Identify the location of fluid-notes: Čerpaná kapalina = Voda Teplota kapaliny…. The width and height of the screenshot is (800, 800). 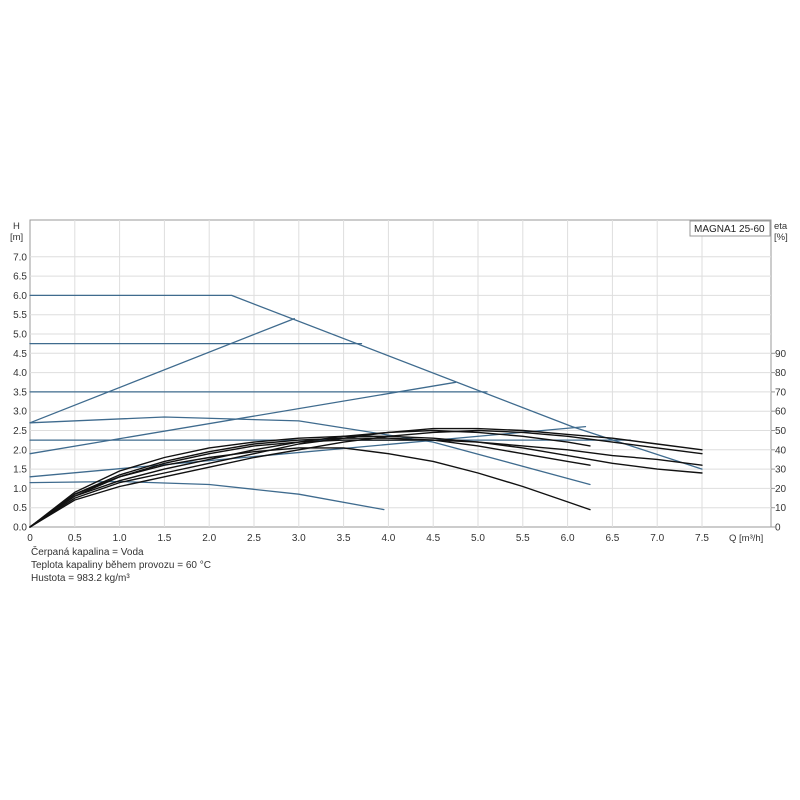
(121, 565).